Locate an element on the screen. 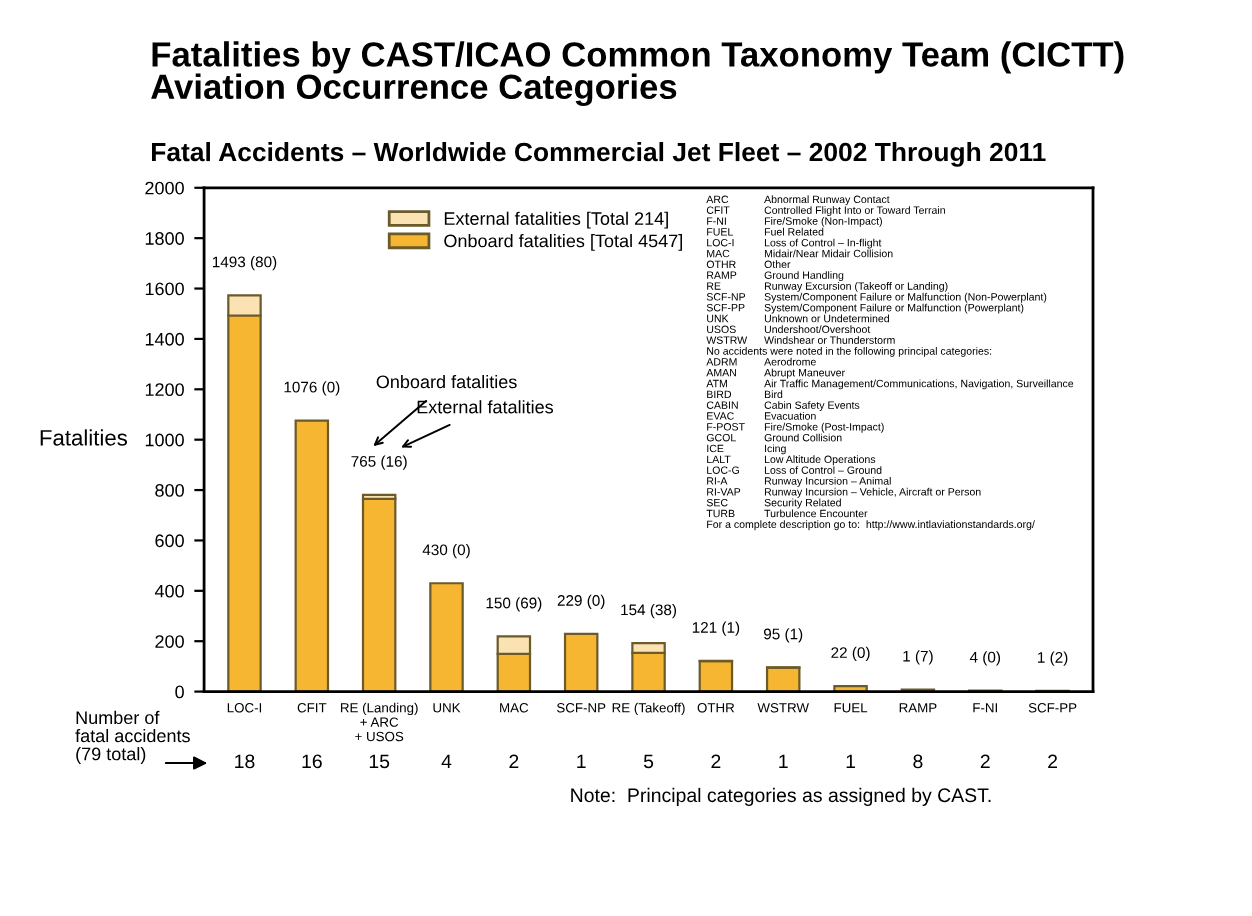 This screenshot has height=916, width=1252. text: Number of fatal accidents (79 total) is located at coordinates (132, 737).